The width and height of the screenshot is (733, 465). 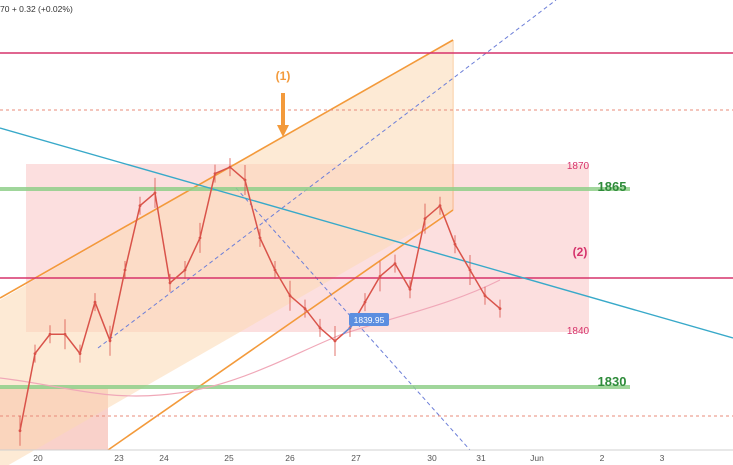 What do you see at coordinates (602, 458) in the screenshot?
I see `x-tick-label: 2` at bounding box center [602, 458].